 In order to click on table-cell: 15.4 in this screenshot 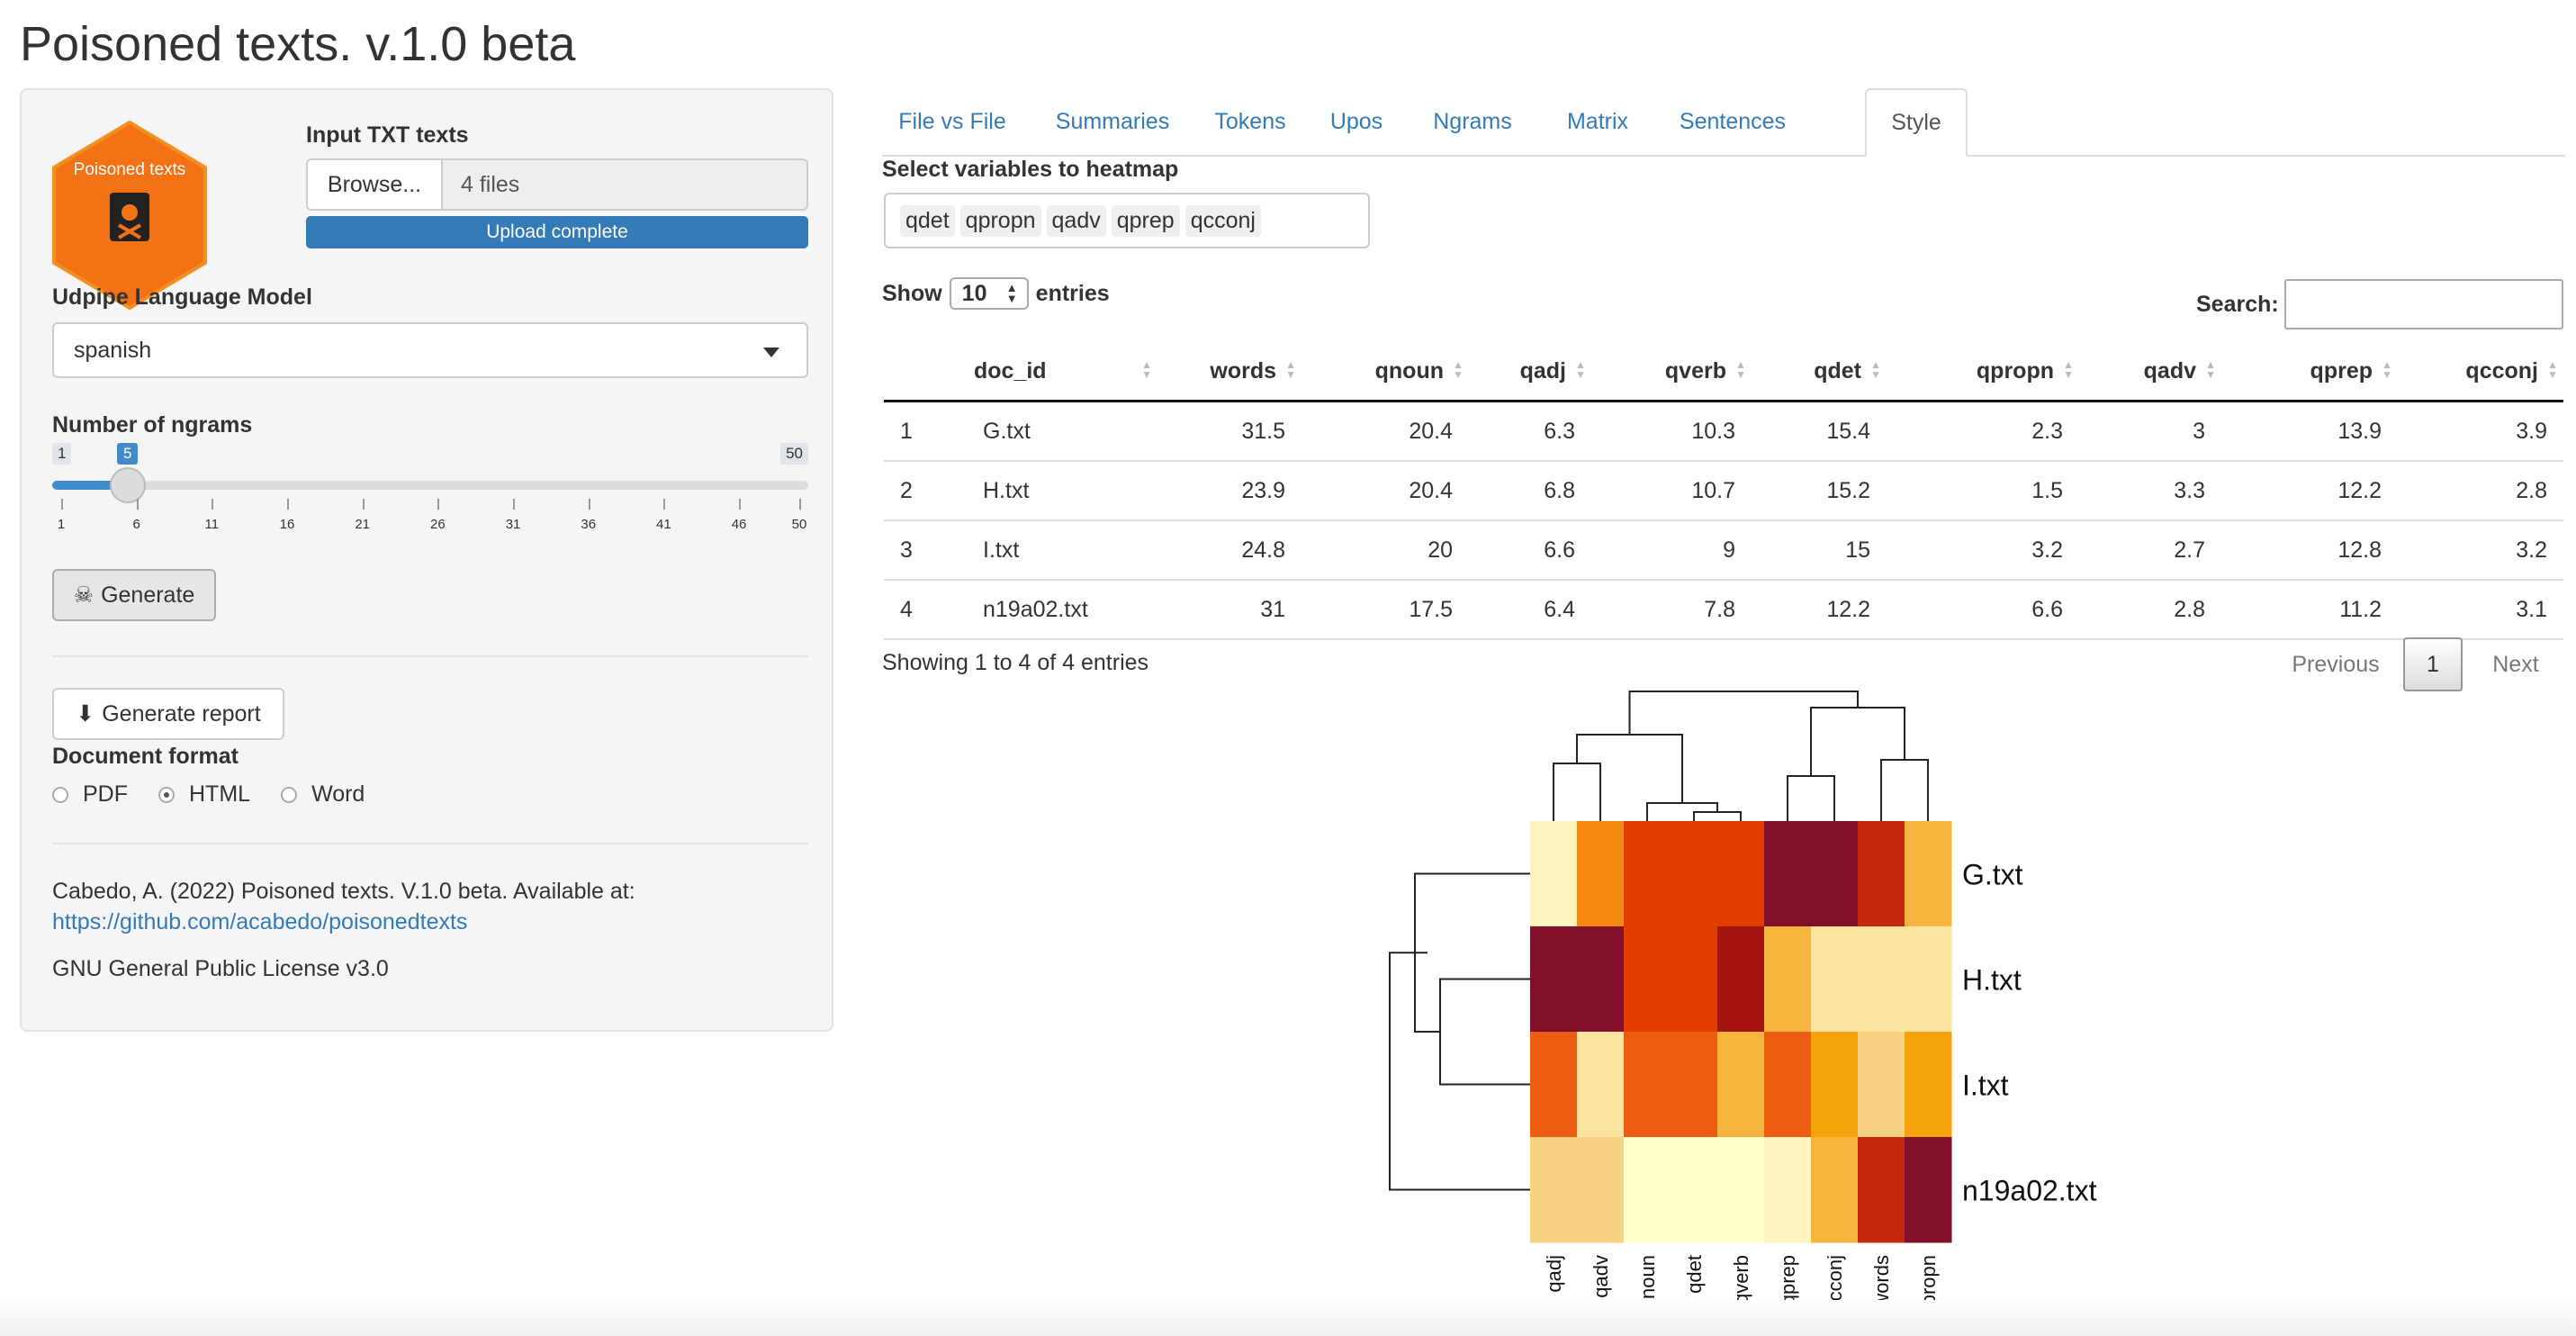, I will do `click(1819, 431)`.